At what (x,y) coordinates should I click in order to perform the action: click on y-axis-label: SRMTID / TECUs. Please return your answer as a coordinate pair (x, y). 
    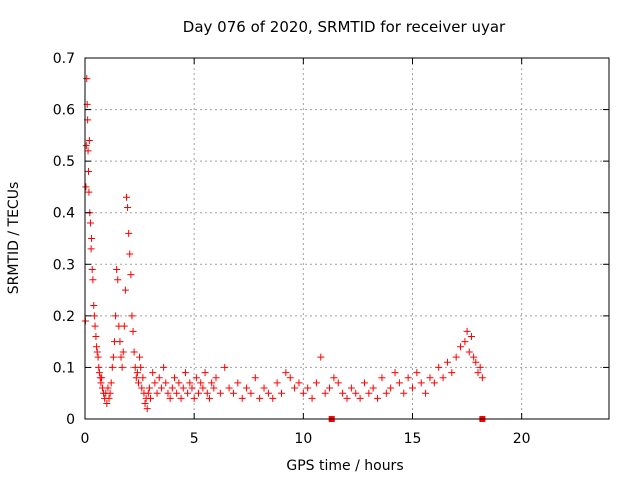
    Looking at the image, I should click on (14, 238).